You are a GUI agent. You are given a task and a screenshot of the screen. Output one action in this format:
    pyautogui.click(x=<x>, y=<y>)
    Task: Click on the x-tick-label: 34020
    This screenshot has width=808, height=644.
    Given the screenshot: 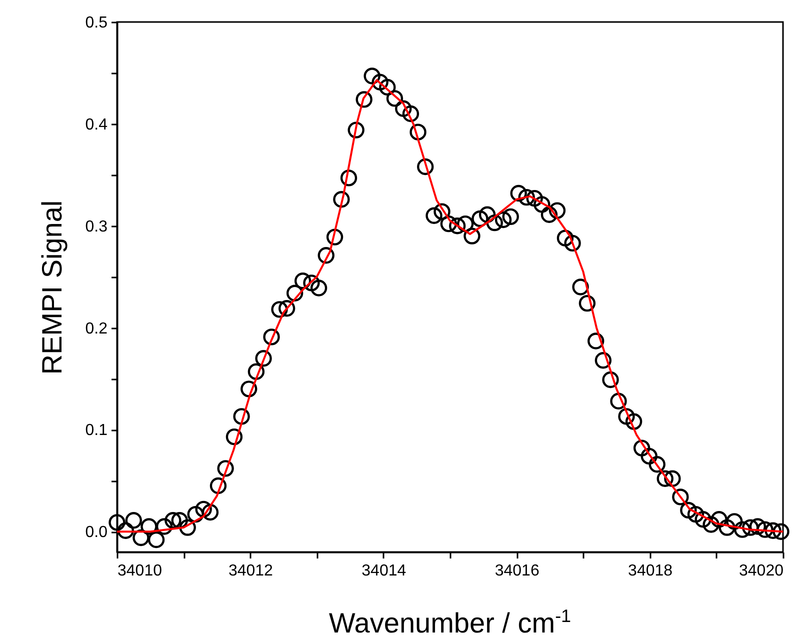 What is the action you would take?
    pyautogui.click(x=761, y=571)
    